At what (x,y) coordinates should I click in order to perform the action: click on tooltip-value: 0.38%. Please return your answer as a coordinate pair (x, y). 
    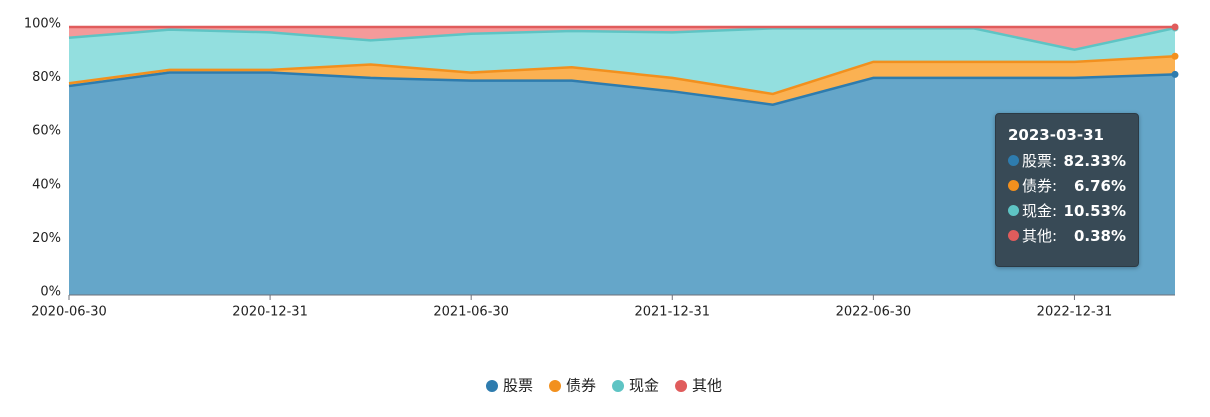
    Looking at the image, I should click on (1099, 235).